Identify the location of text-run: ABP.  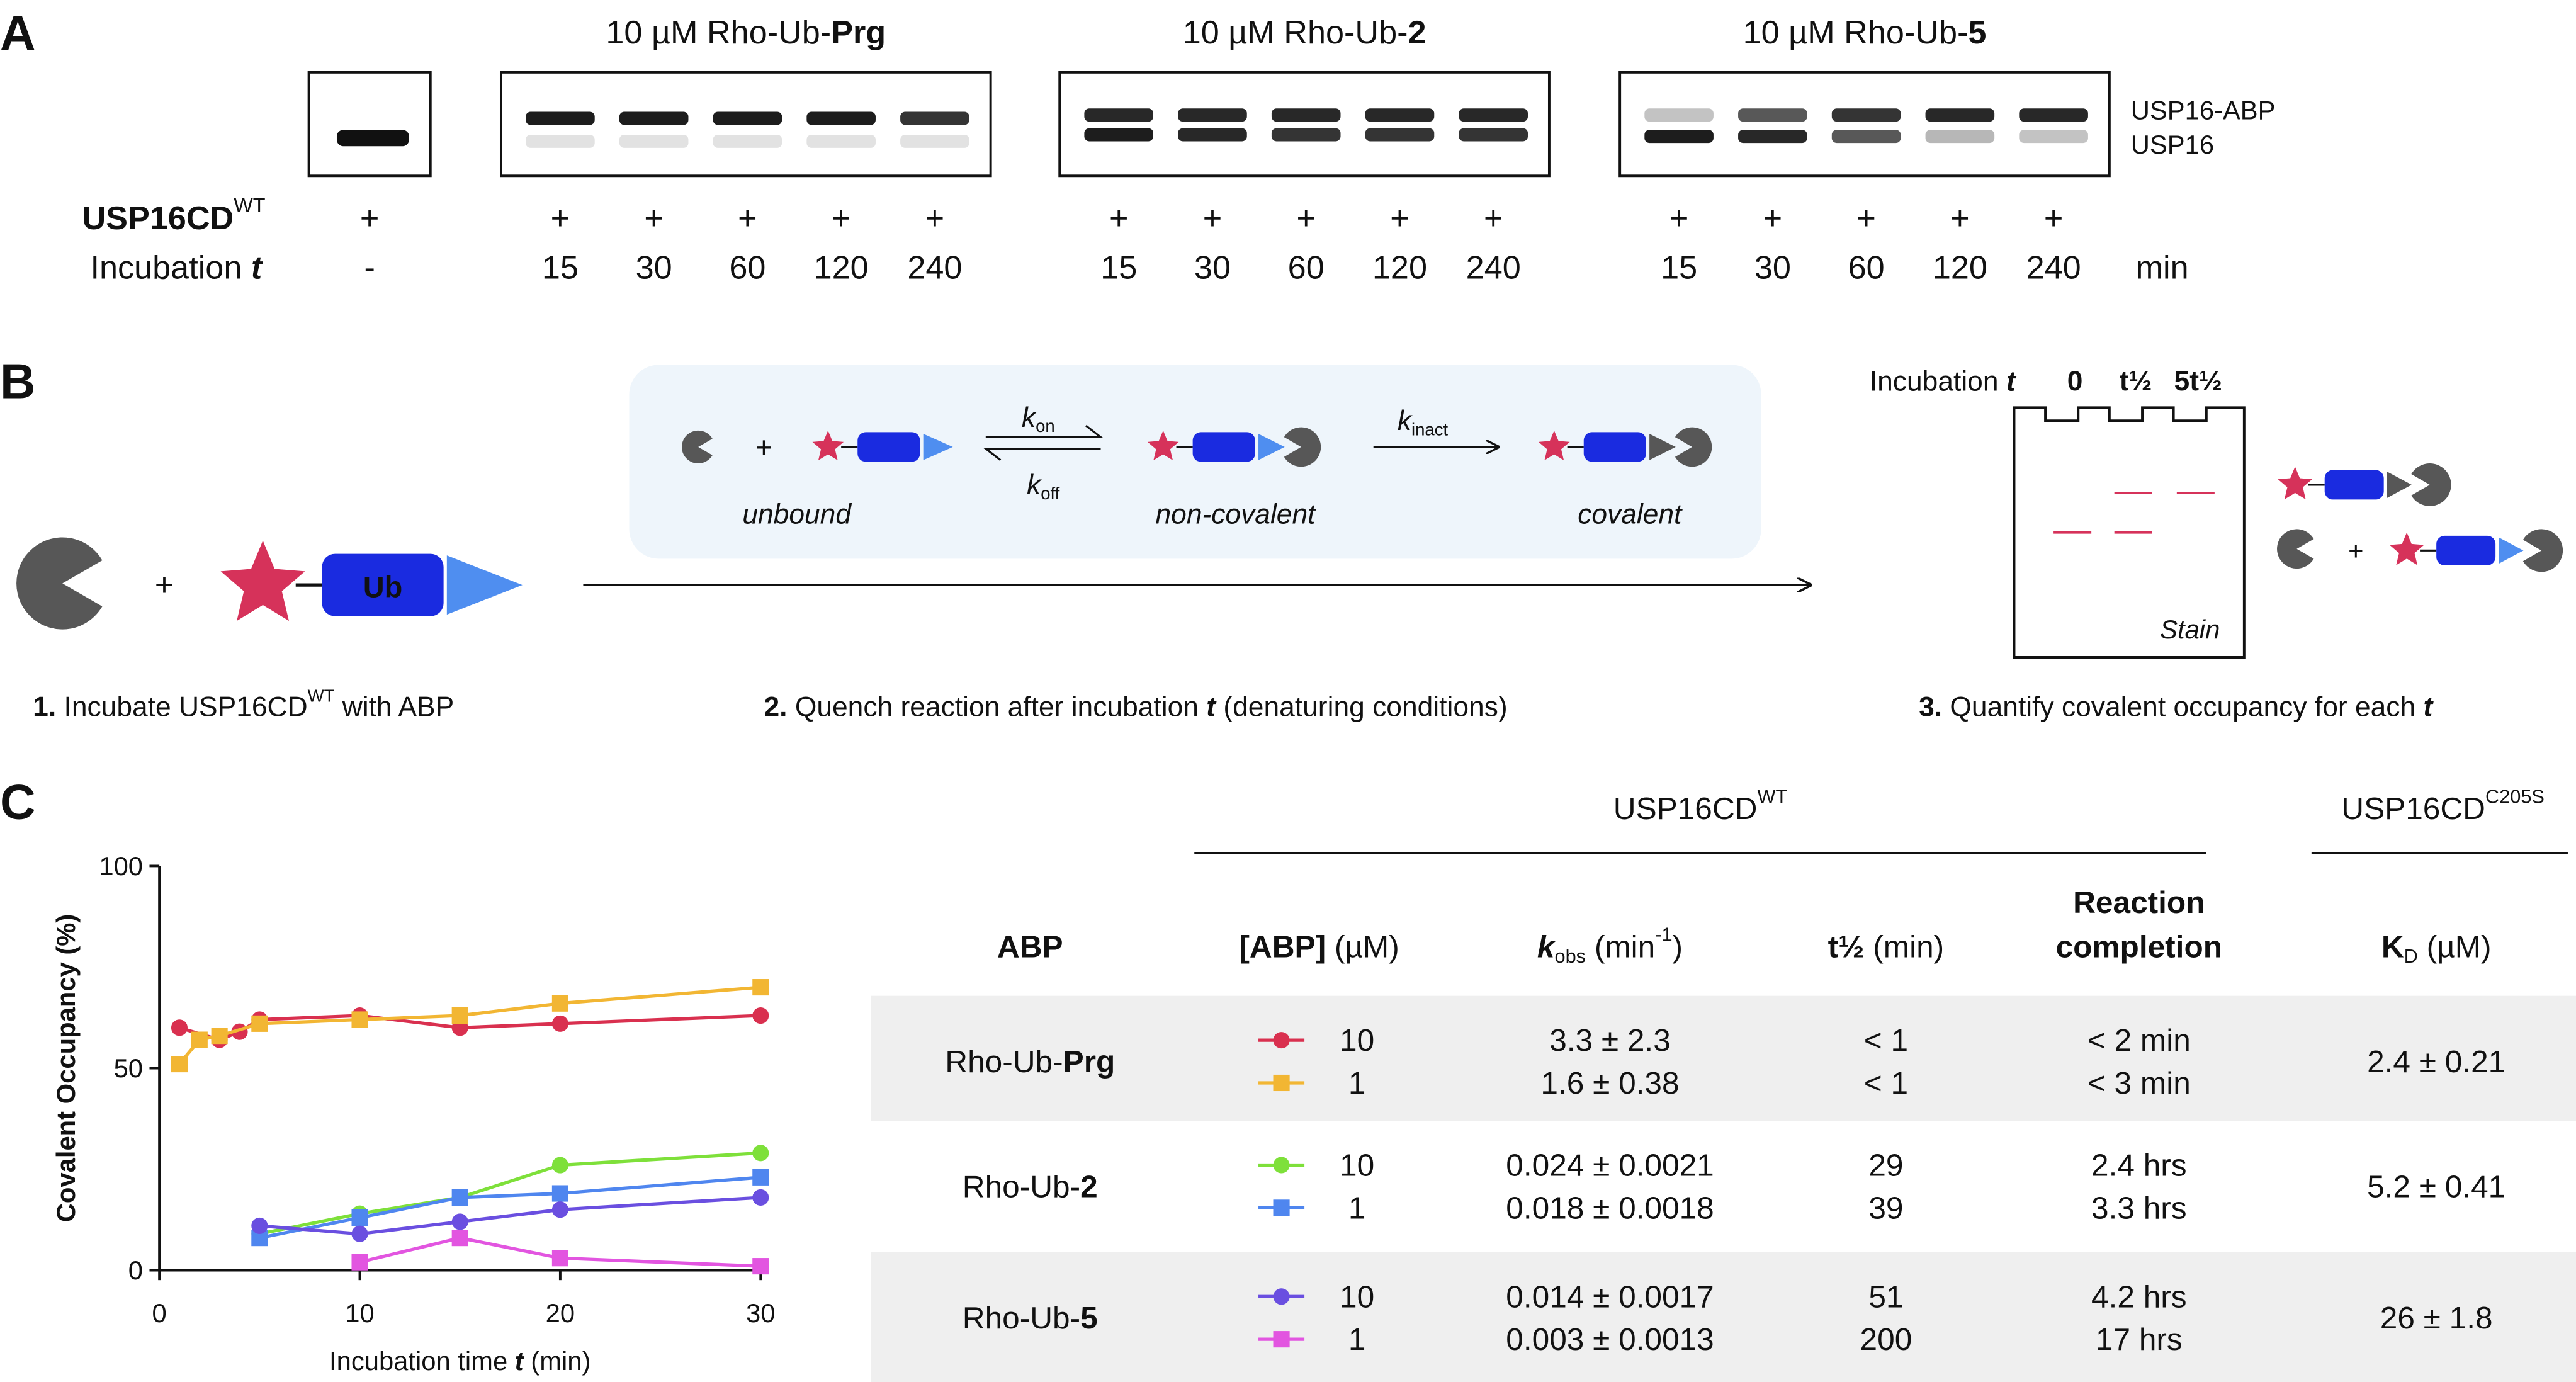
(1030, 946).